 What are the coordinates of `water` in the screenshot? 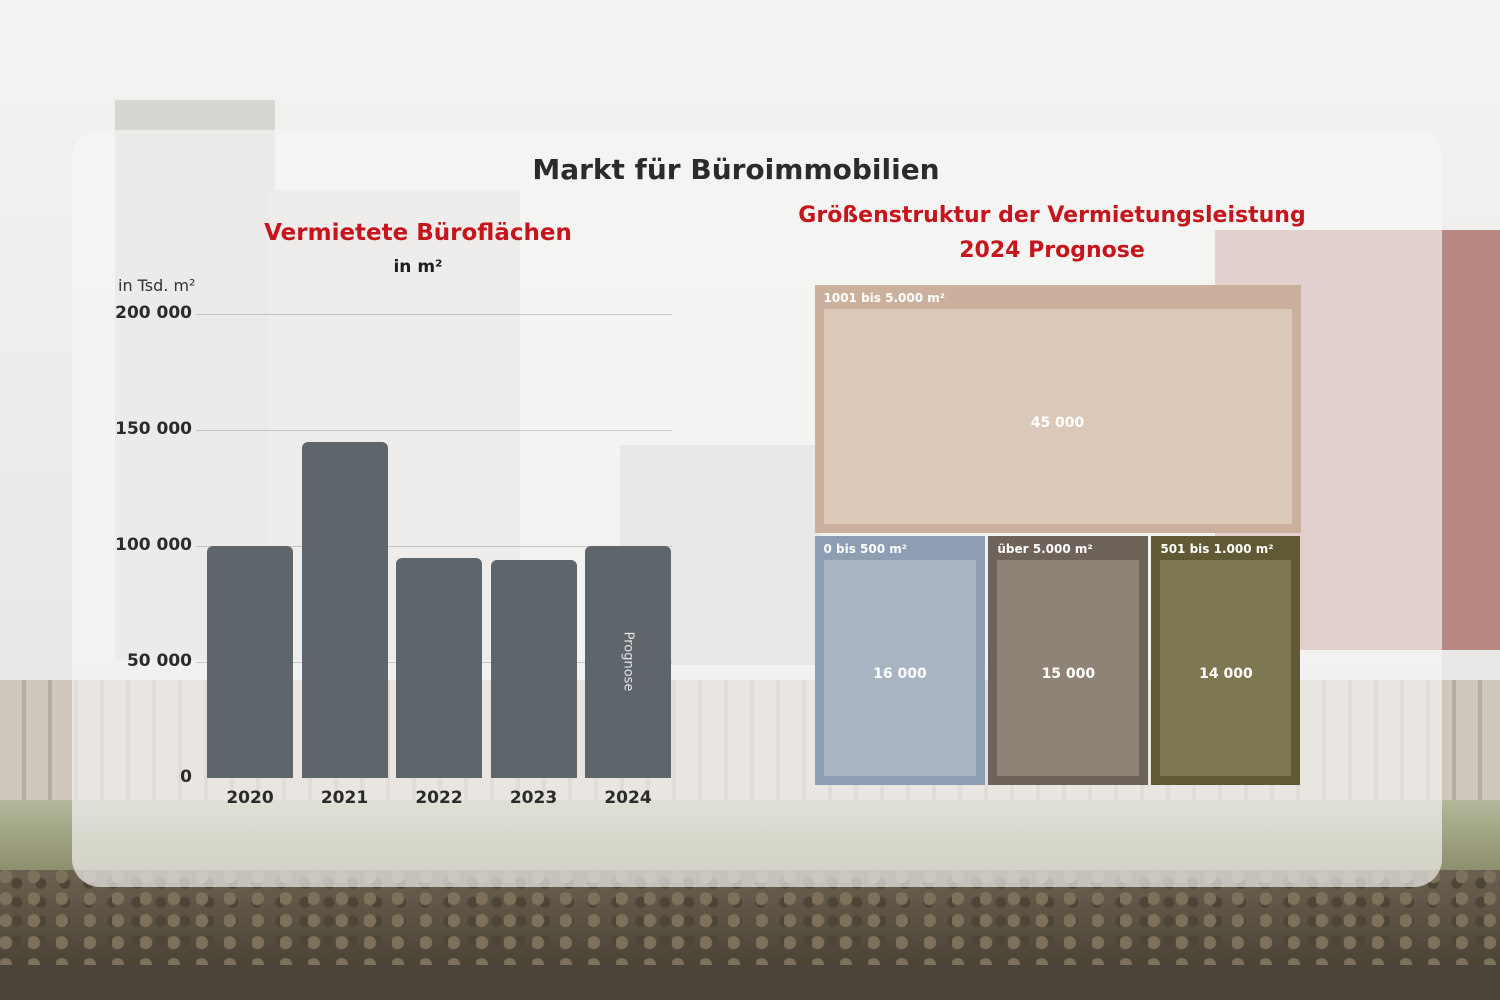 It's located at (750, 982).